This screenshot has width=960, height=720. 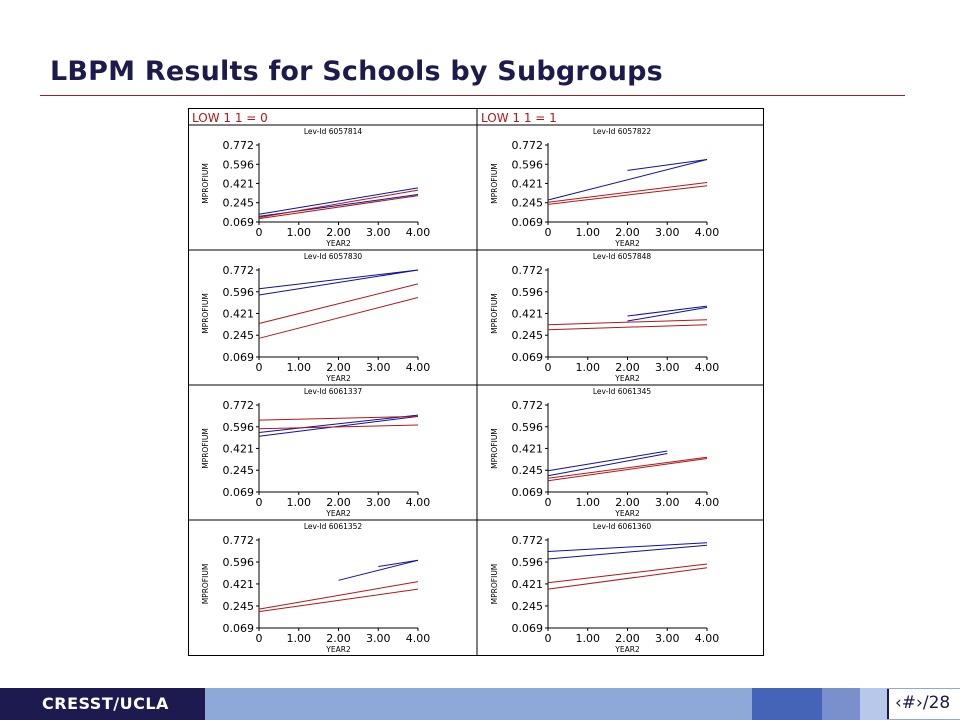 What do you see at coordinates (333, 131) in the screenshot?
I see `panel-title: Lev-Id 6057814` at bounding box center [333, 131].